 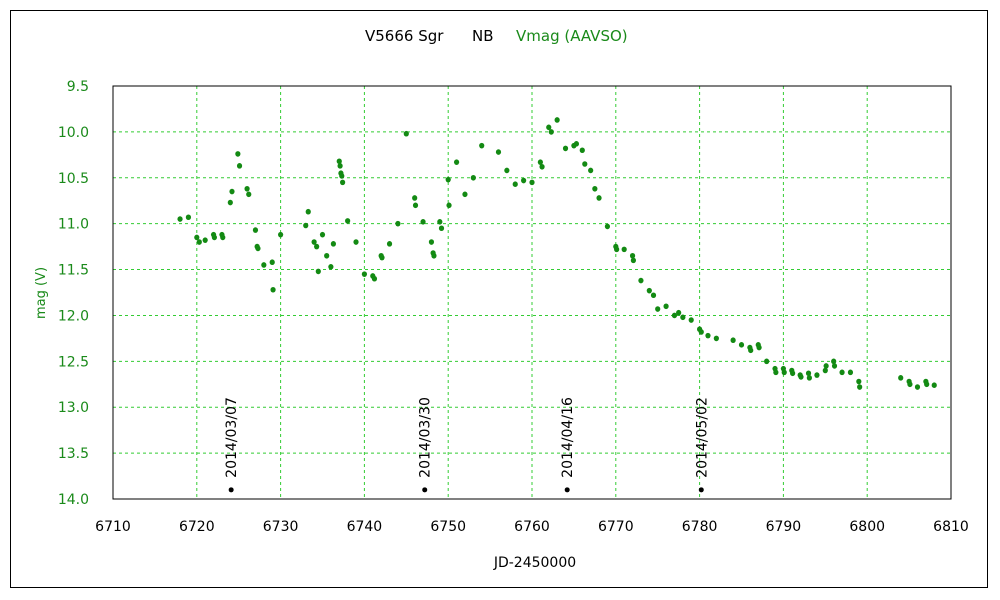 I want to click on chart-title-star: V5666 Sgr, so click(x=404, y=36).